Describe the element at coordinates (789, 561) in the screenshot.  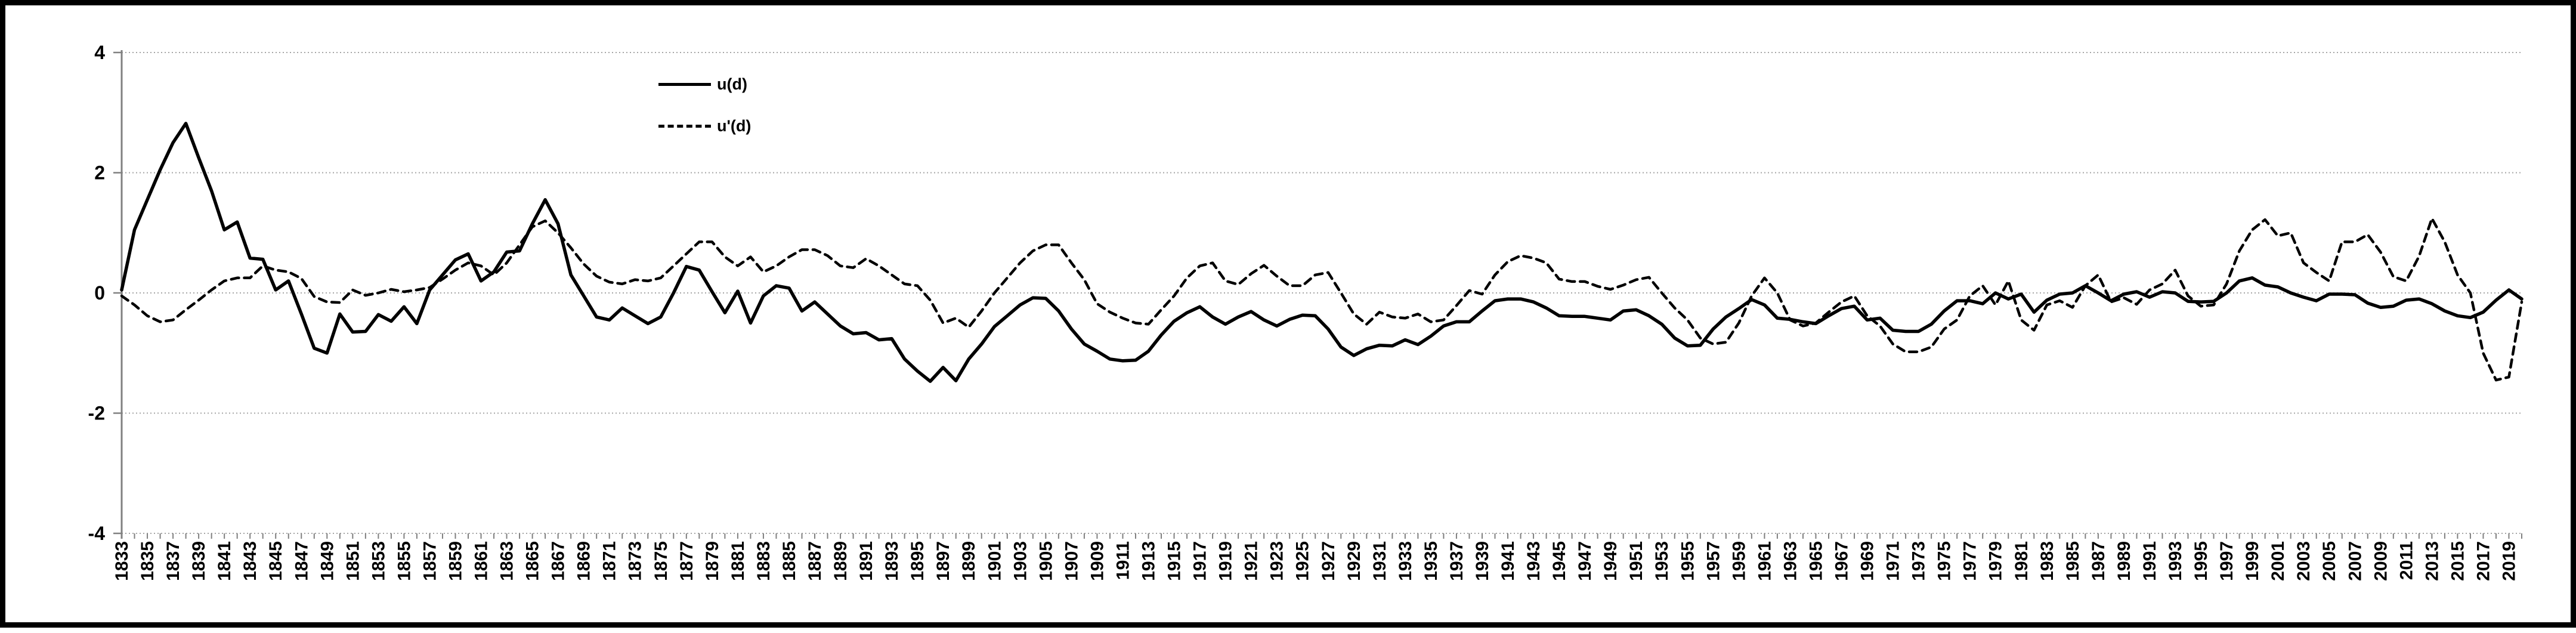
I see `svg-text: 1885` at that location.